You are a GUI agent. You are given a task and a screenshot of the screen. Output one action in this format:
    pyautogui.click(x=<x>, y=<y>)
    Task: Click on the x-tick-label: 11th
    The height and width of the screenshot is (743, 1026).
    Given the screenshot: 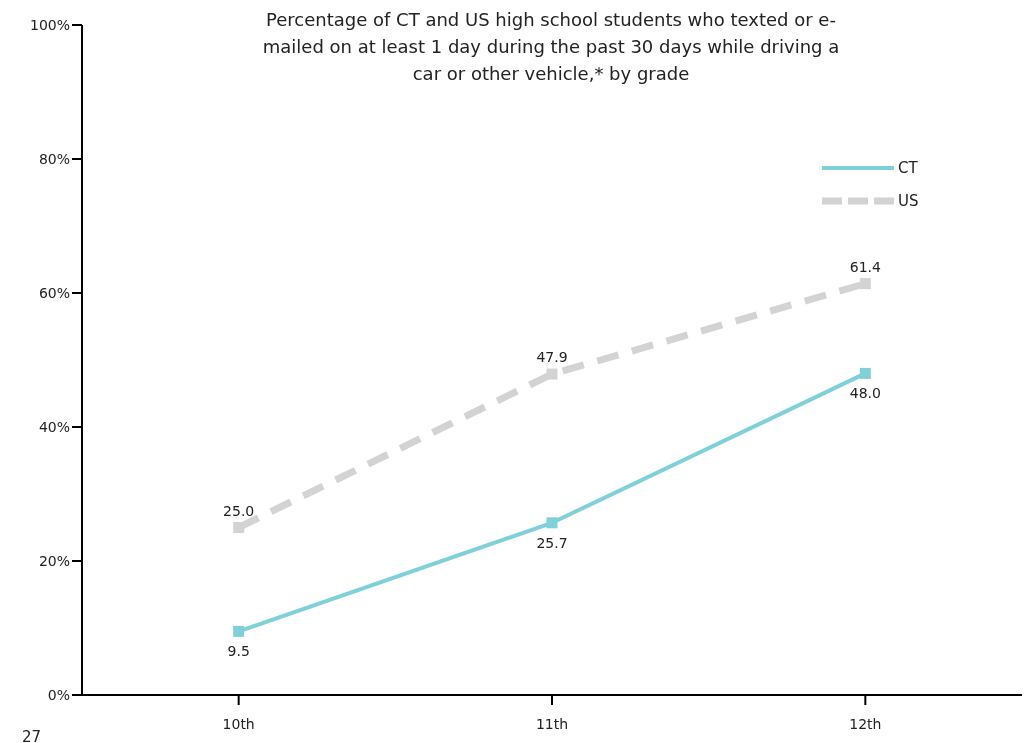 What is the action you would take?
    pyautogui.click(x=552, y=723)
    